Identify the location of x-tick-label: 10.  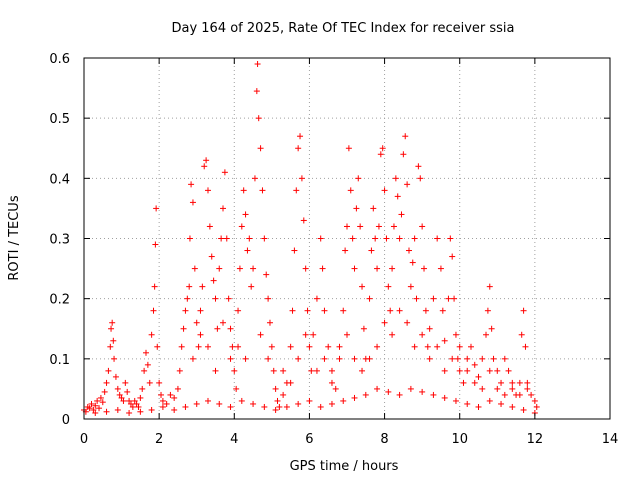
(459, 439).